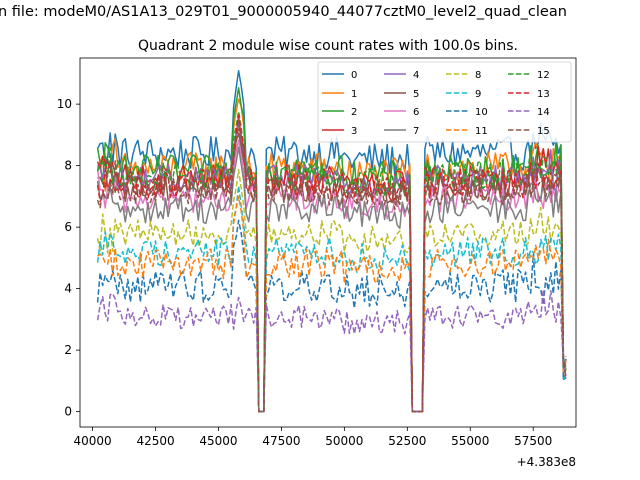  Describe the element at coordinates (354, 112) in the screenshot. I see `legend-label: 2` at that location.